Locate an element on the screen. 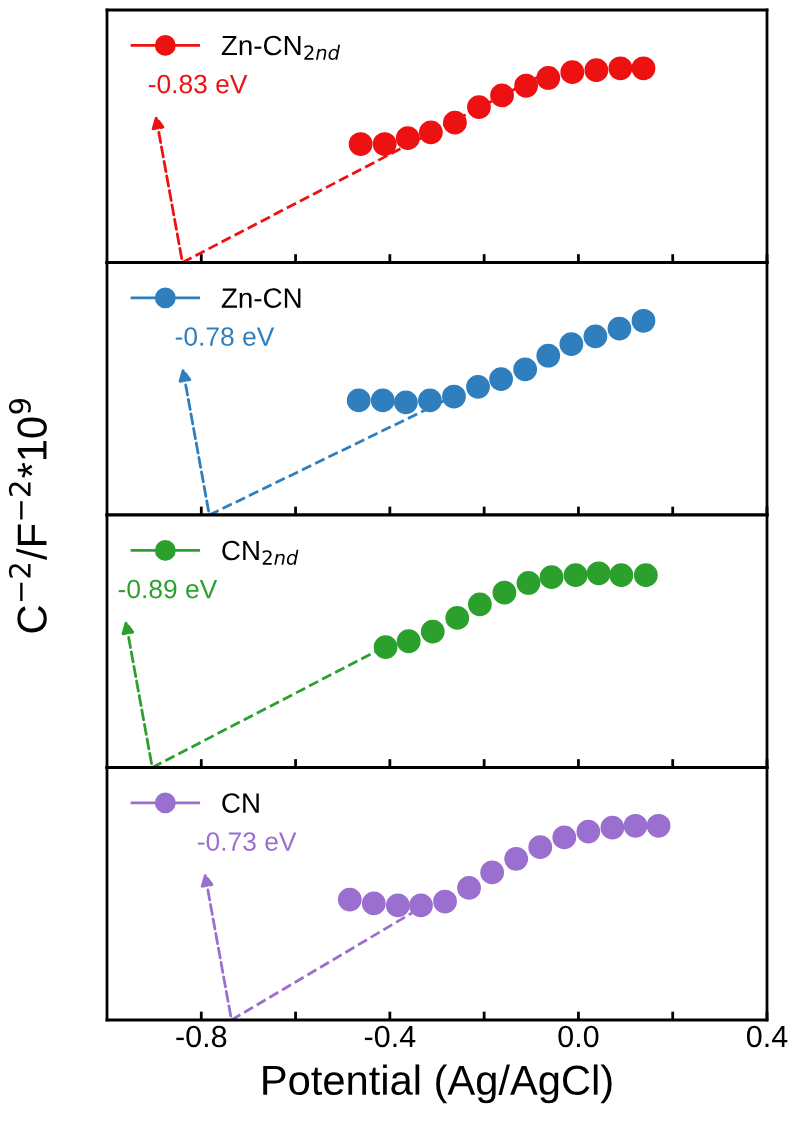  annotation: -0.73 eV is located at coordinates (247, 841).